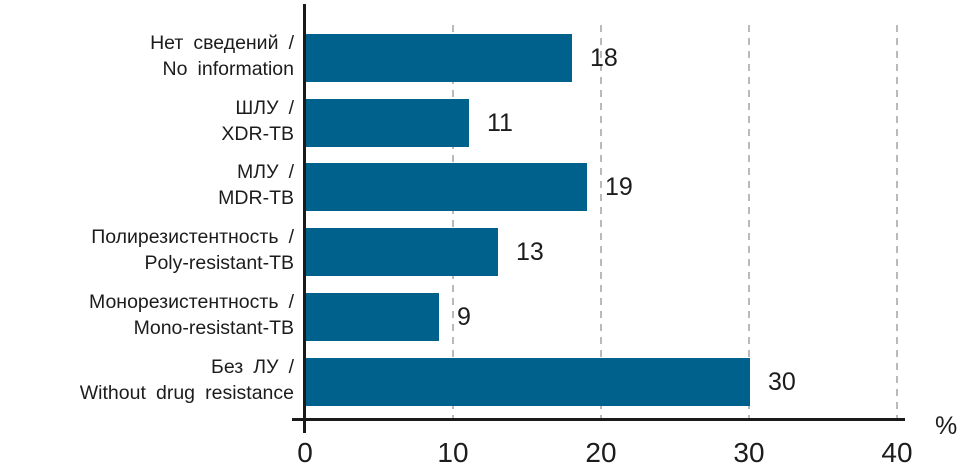  What do you see at coordinates (897, 452) in the screenshot?
I see `x-tick-label-40: 40` at bounding box center [897, 452].